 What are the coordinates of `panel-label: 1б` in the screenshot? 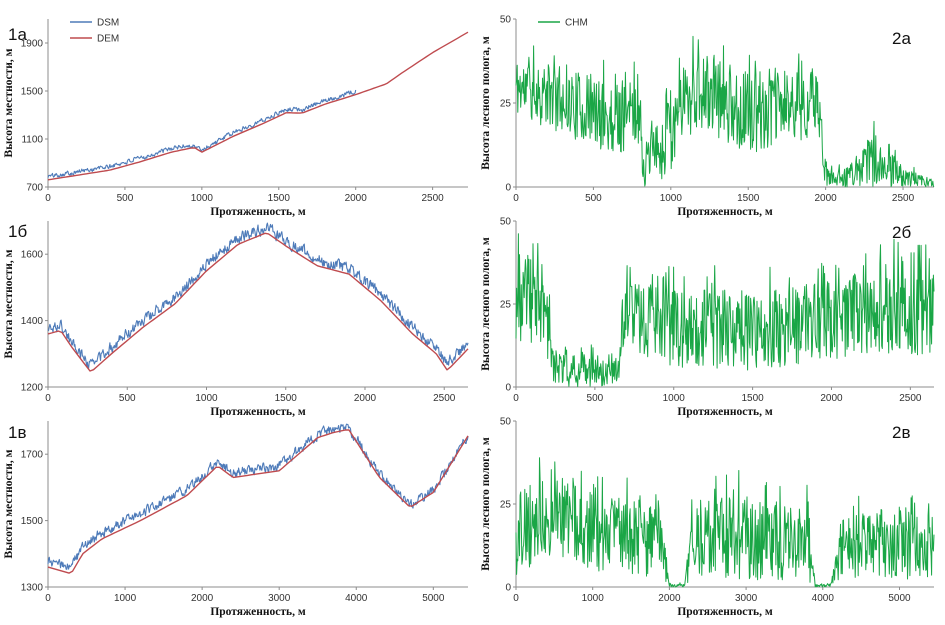 It's located at (17, 231).